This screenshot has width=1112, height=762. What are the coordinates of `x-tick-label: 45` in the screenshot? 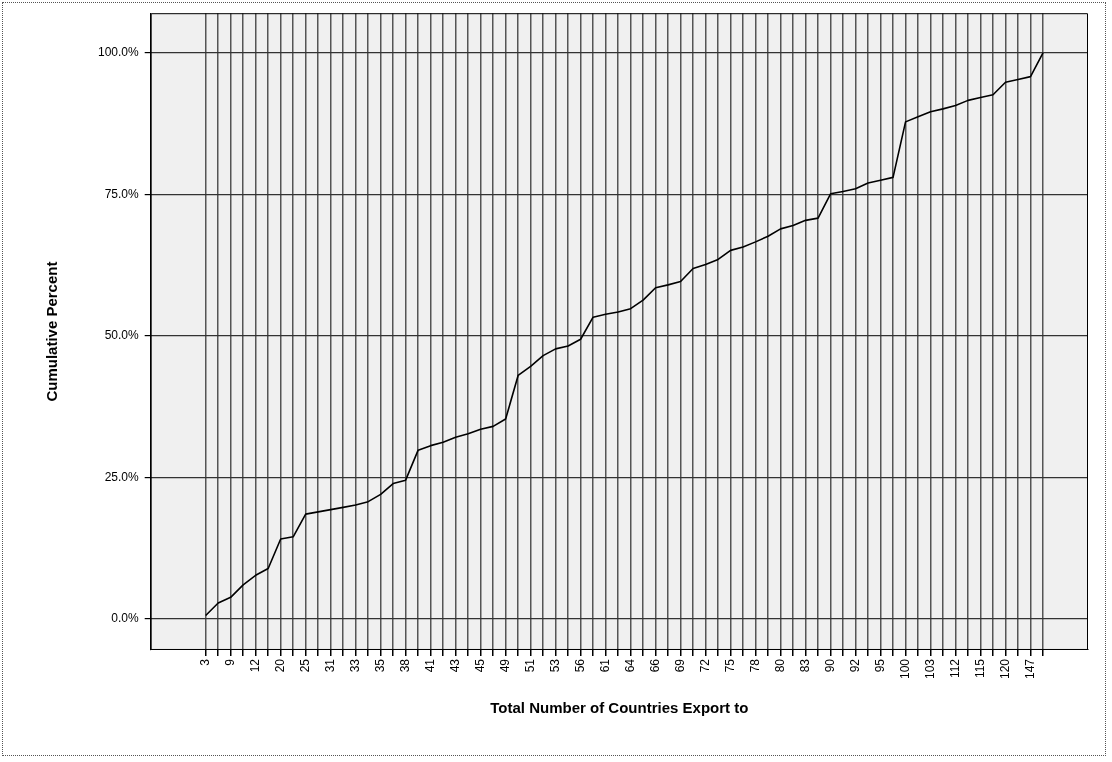 It's located at (479, 665).